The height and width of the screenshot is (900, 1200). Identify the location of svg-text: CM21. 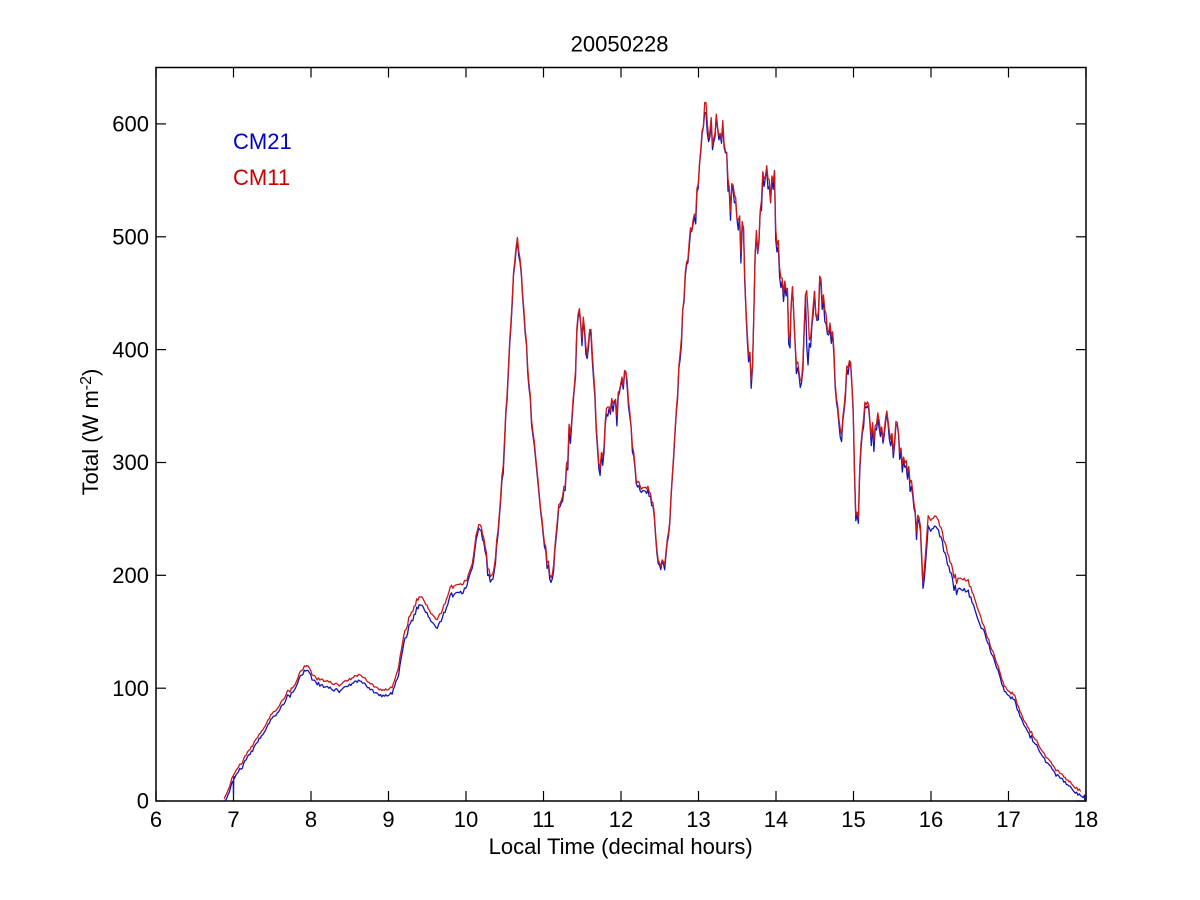
(262, 141).